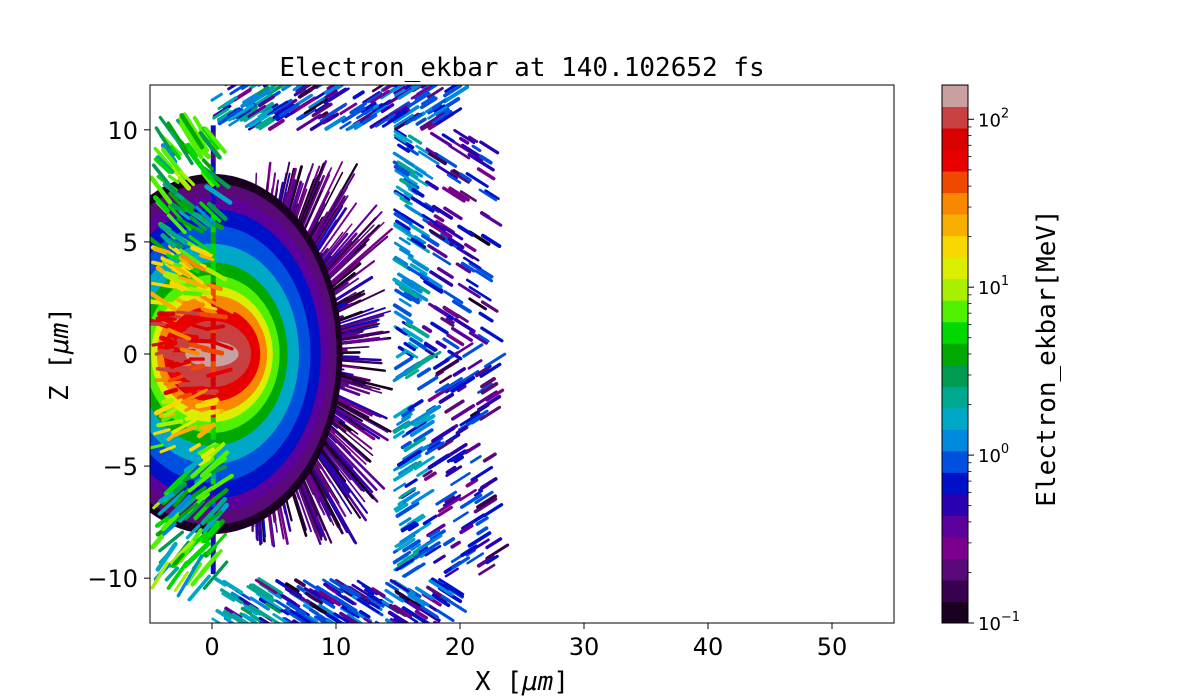 Image resolution: width=1200 pixels, height=700 pixels. What do you see at coordinates (346, 462) in the screenshot?
I see `hot-electron-streak` at bounding box center [346, 462].